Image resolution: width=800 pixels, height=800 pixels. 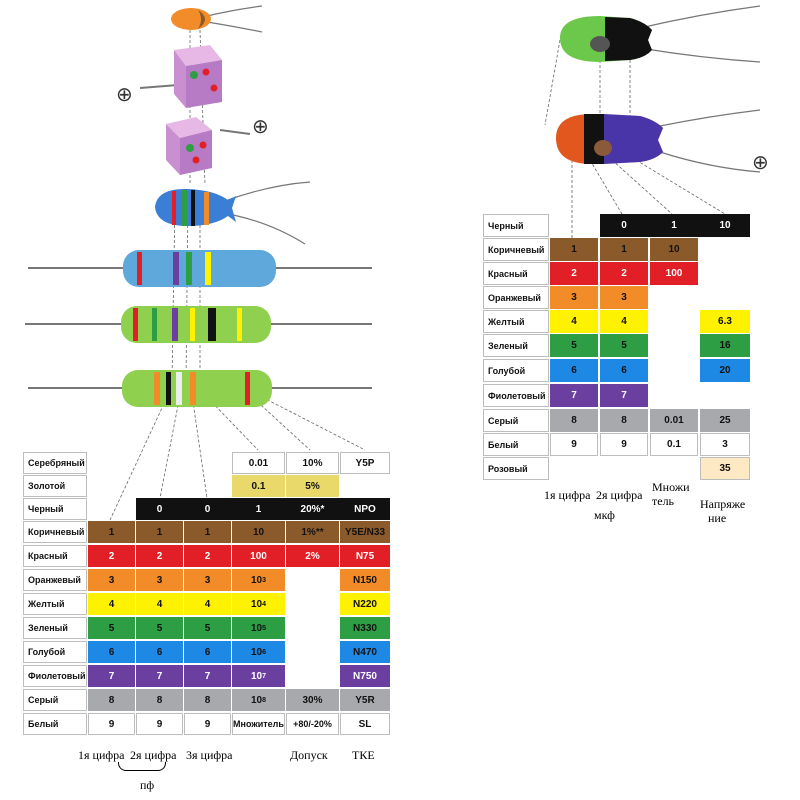 I want to click on multiplier-cell: 0.1, so click(x=674, y=444).